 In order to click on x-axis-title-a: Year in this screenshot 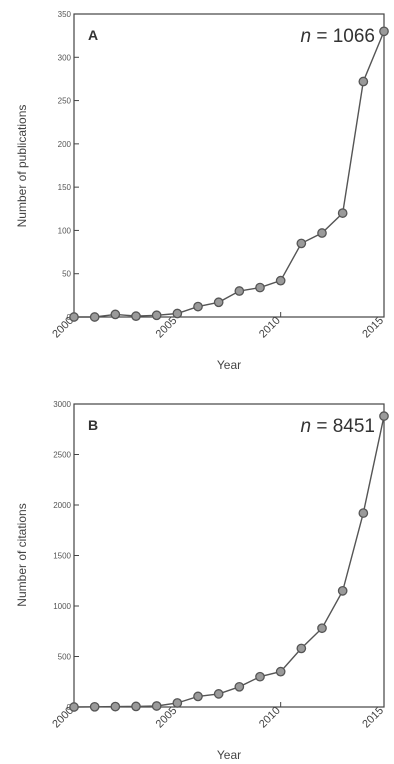, I will do `click(229, 365)`.